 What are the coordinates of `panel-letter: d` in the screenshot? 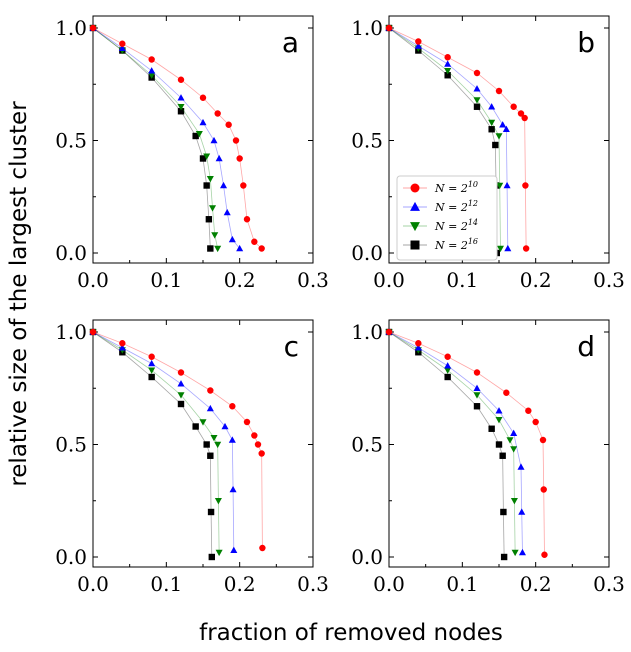 It's located at (586, 346).